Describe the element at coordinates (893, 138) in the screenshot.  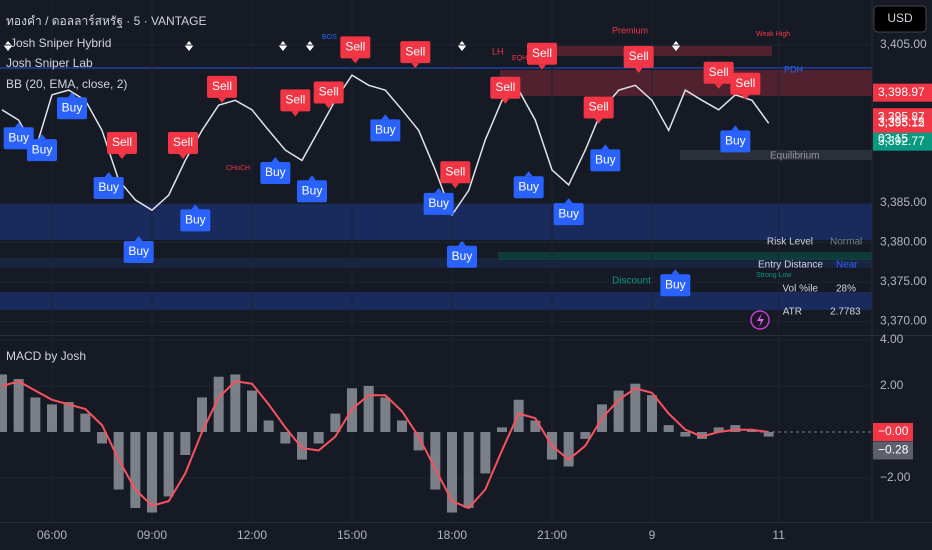
I see `countdown: 03:15` at that location.